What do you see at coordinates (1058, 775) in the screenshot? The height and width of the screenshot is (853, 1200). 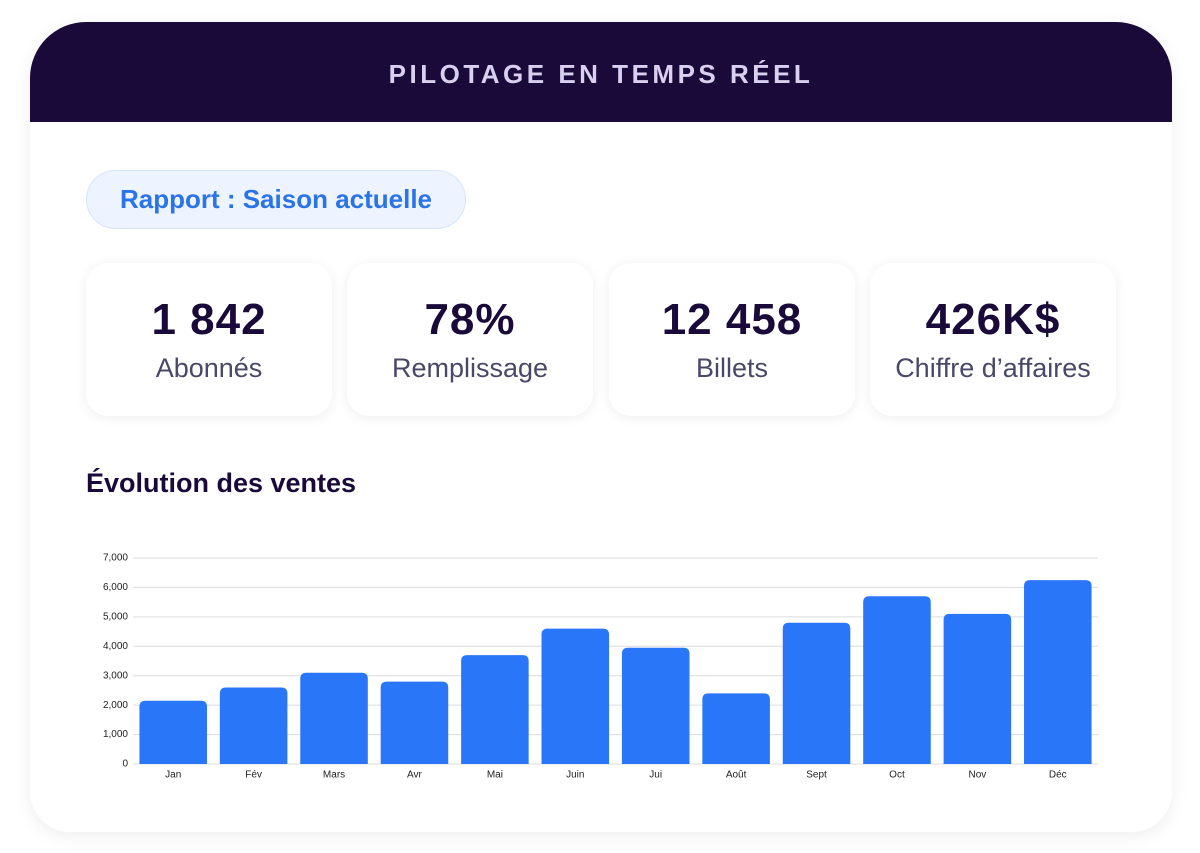 I see `x-tick-label: Déc` at bounding box center [1058, 775].